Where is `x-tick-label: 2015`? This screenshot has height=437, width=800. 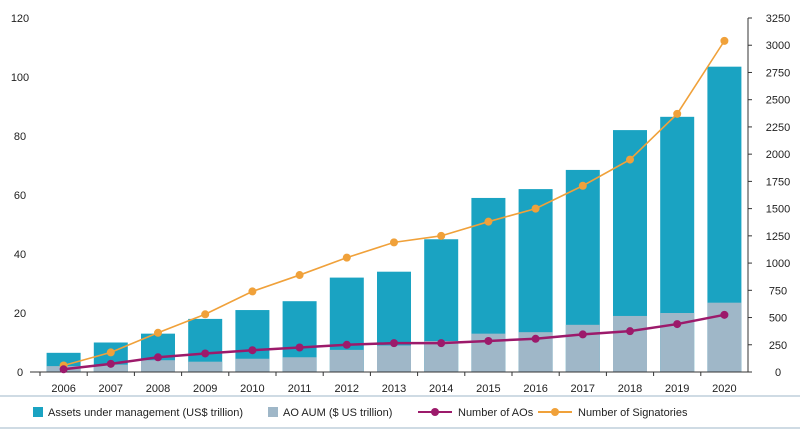 x-tick-label: 2015 is located at coordinates (488, 389).